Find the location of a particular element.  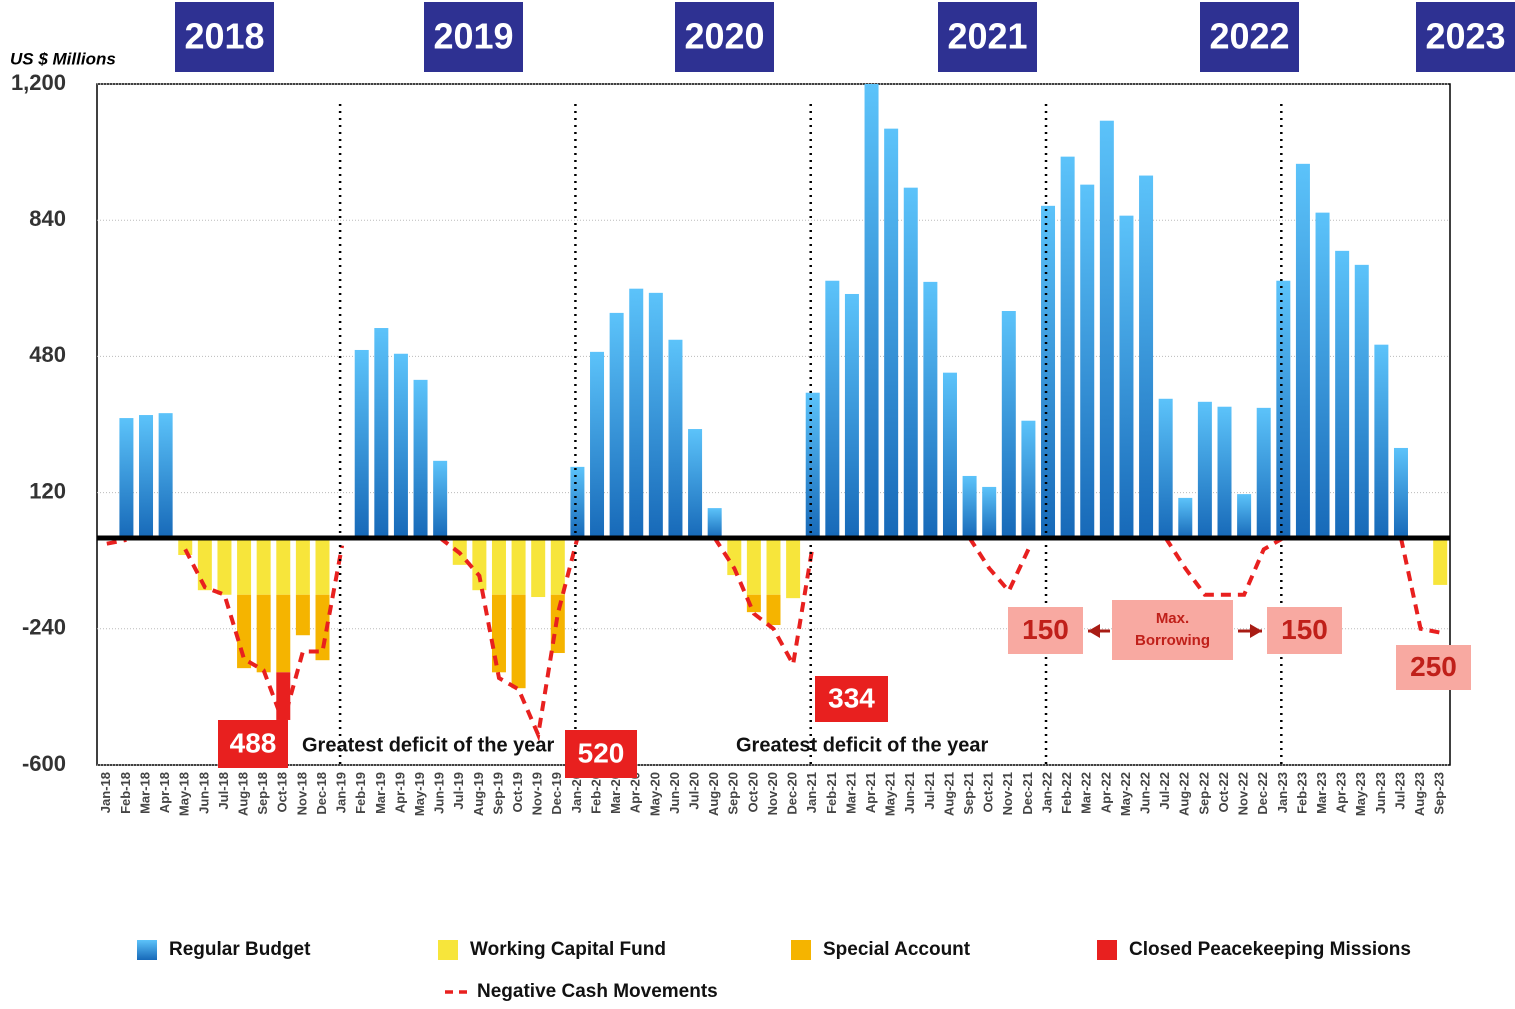

x-tick-label: Jul-21 is located at coordinates (929, 791).